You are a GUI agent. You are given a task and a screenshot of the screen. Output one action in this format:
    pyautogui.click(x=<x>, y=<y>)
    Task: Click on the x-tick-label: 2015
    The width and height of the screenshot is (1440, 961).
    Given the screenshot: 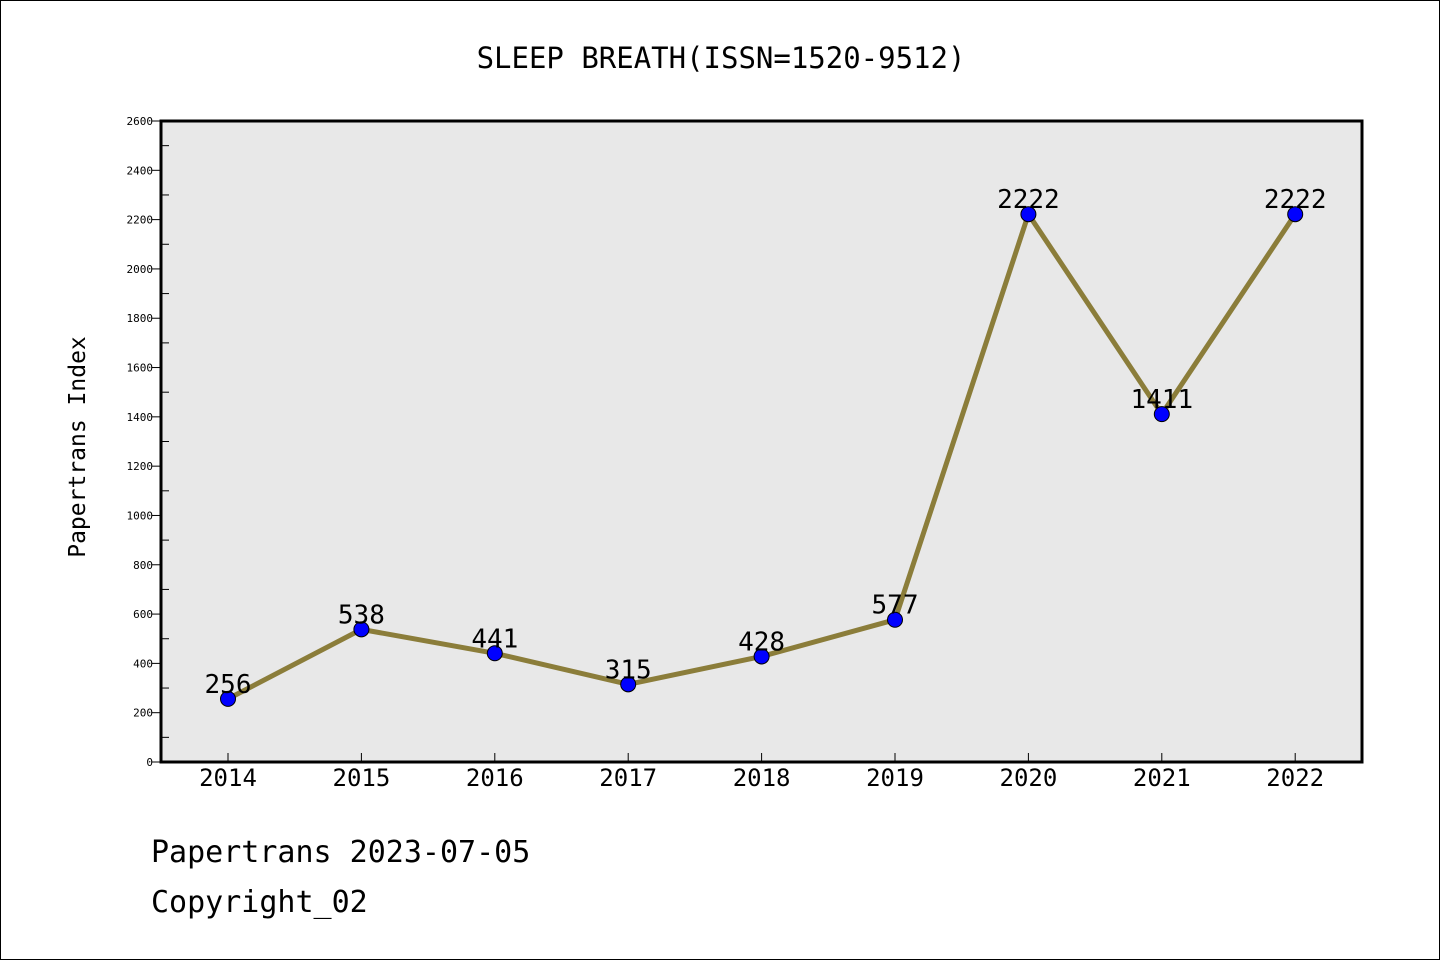 What is the action you would take?
    pyautogui.click(x=362, y=778)
    